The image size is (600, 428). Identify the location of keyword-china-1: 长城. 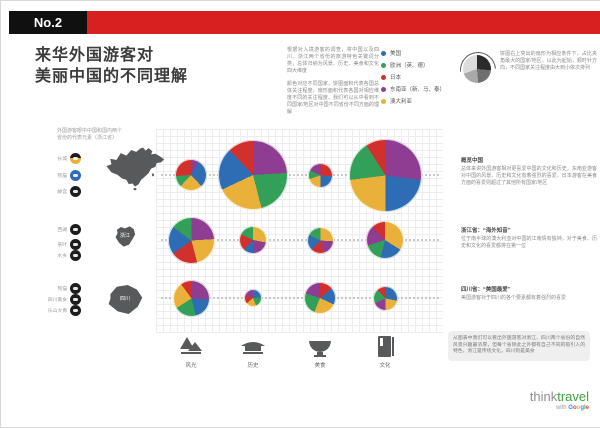
(64, 158).